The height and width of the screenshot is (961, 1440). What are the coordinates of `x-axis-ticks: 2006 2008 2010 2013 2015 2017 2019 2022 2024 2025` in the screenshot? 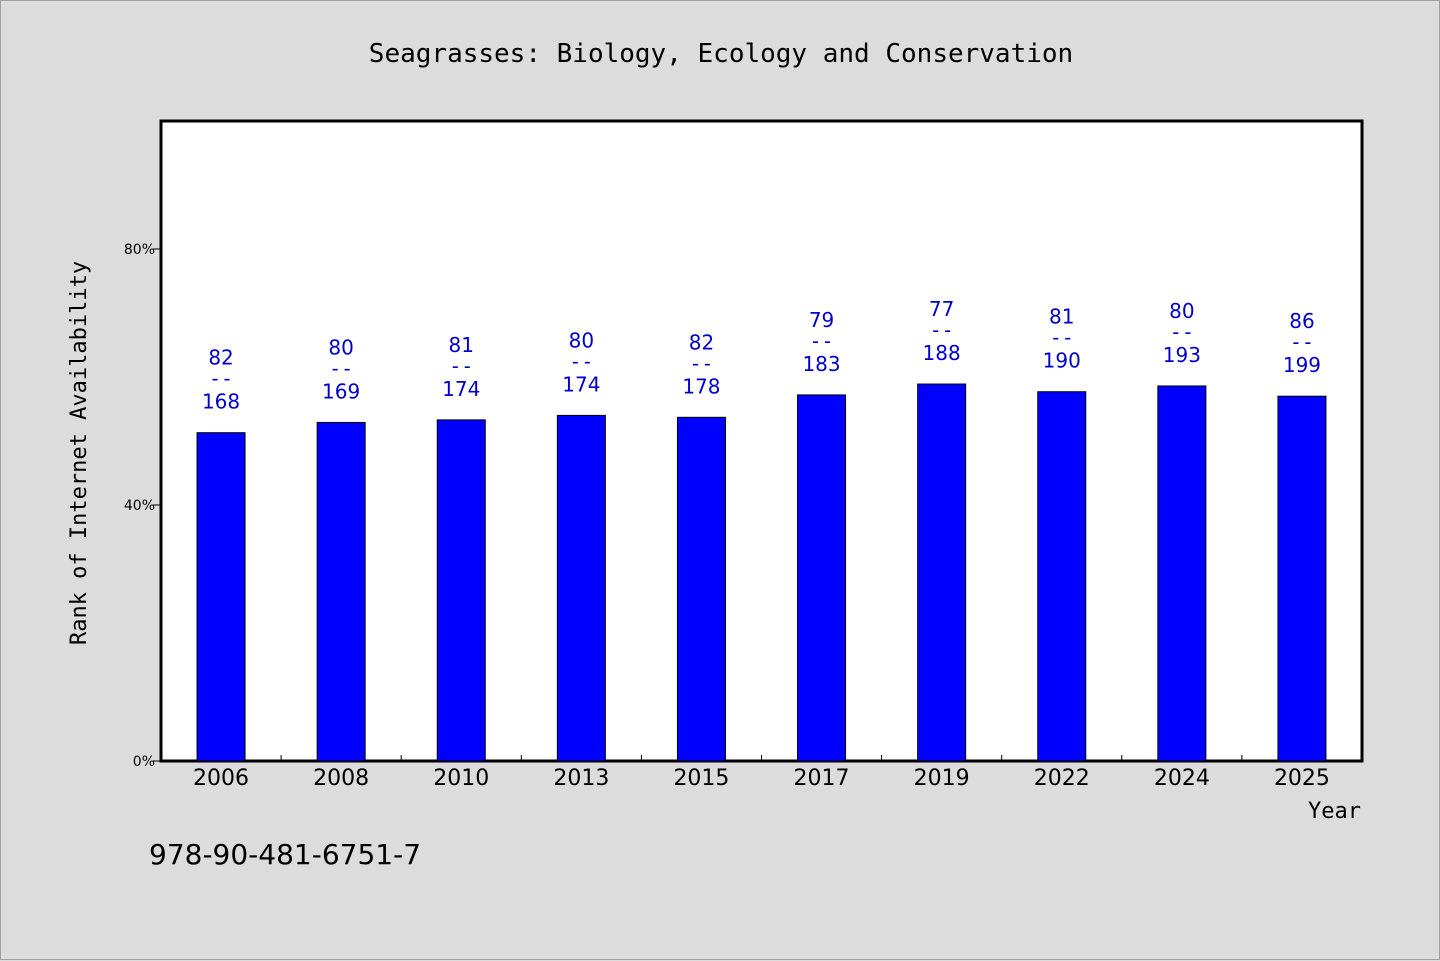 It's located at (761, 773).